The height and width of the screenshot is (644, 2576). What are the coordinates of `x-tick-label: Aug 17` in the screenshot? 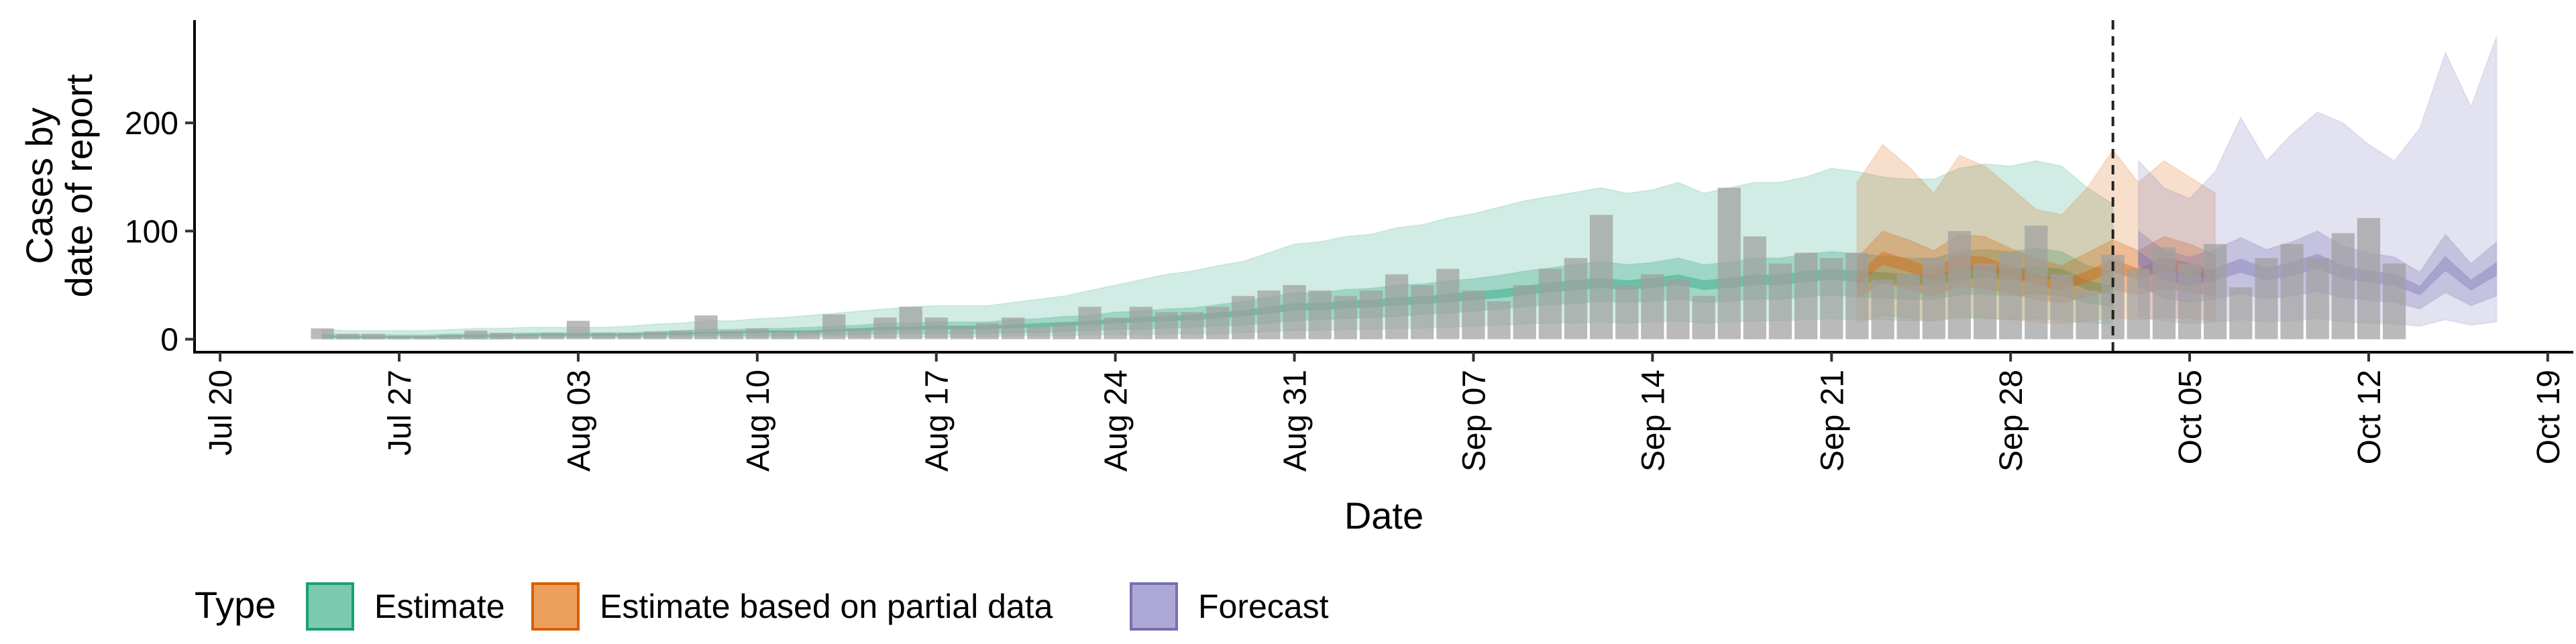 It's located at (937, 421).